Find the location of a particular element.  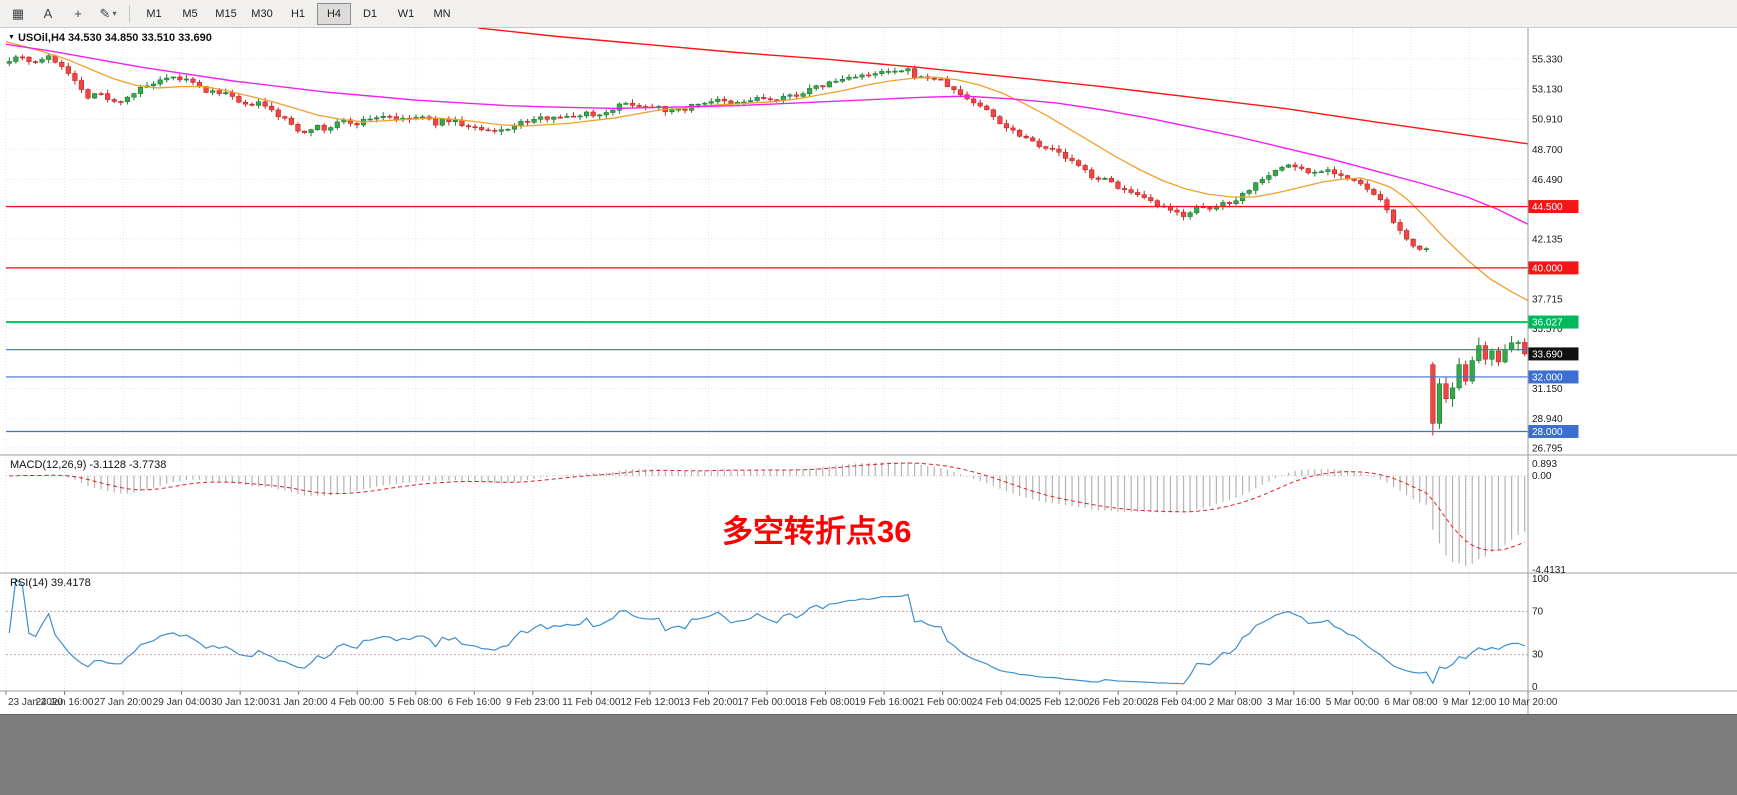

window-bottom-strip is located at coordinates (868, 754).